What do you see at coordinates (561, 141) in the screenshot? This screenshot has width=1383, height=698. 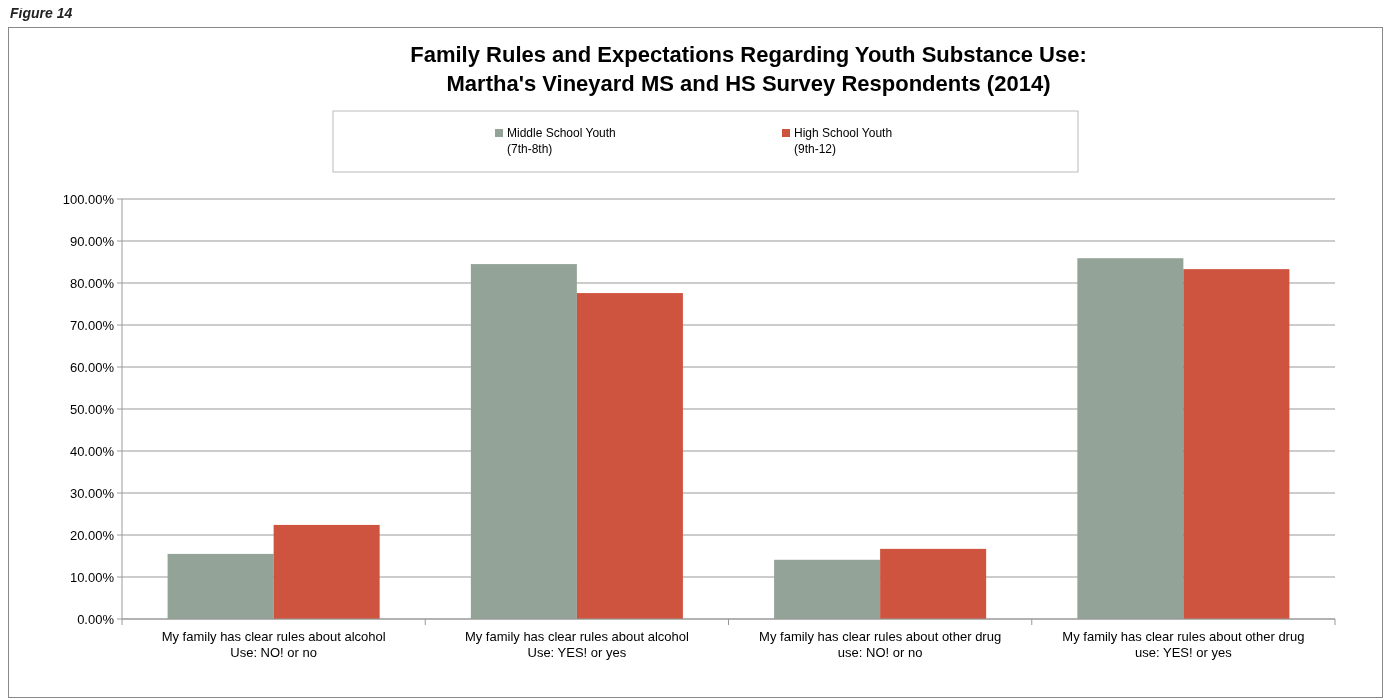 I see `legend-label: Middle School Youth (7th-8th)` at bounding box center [561, 141].